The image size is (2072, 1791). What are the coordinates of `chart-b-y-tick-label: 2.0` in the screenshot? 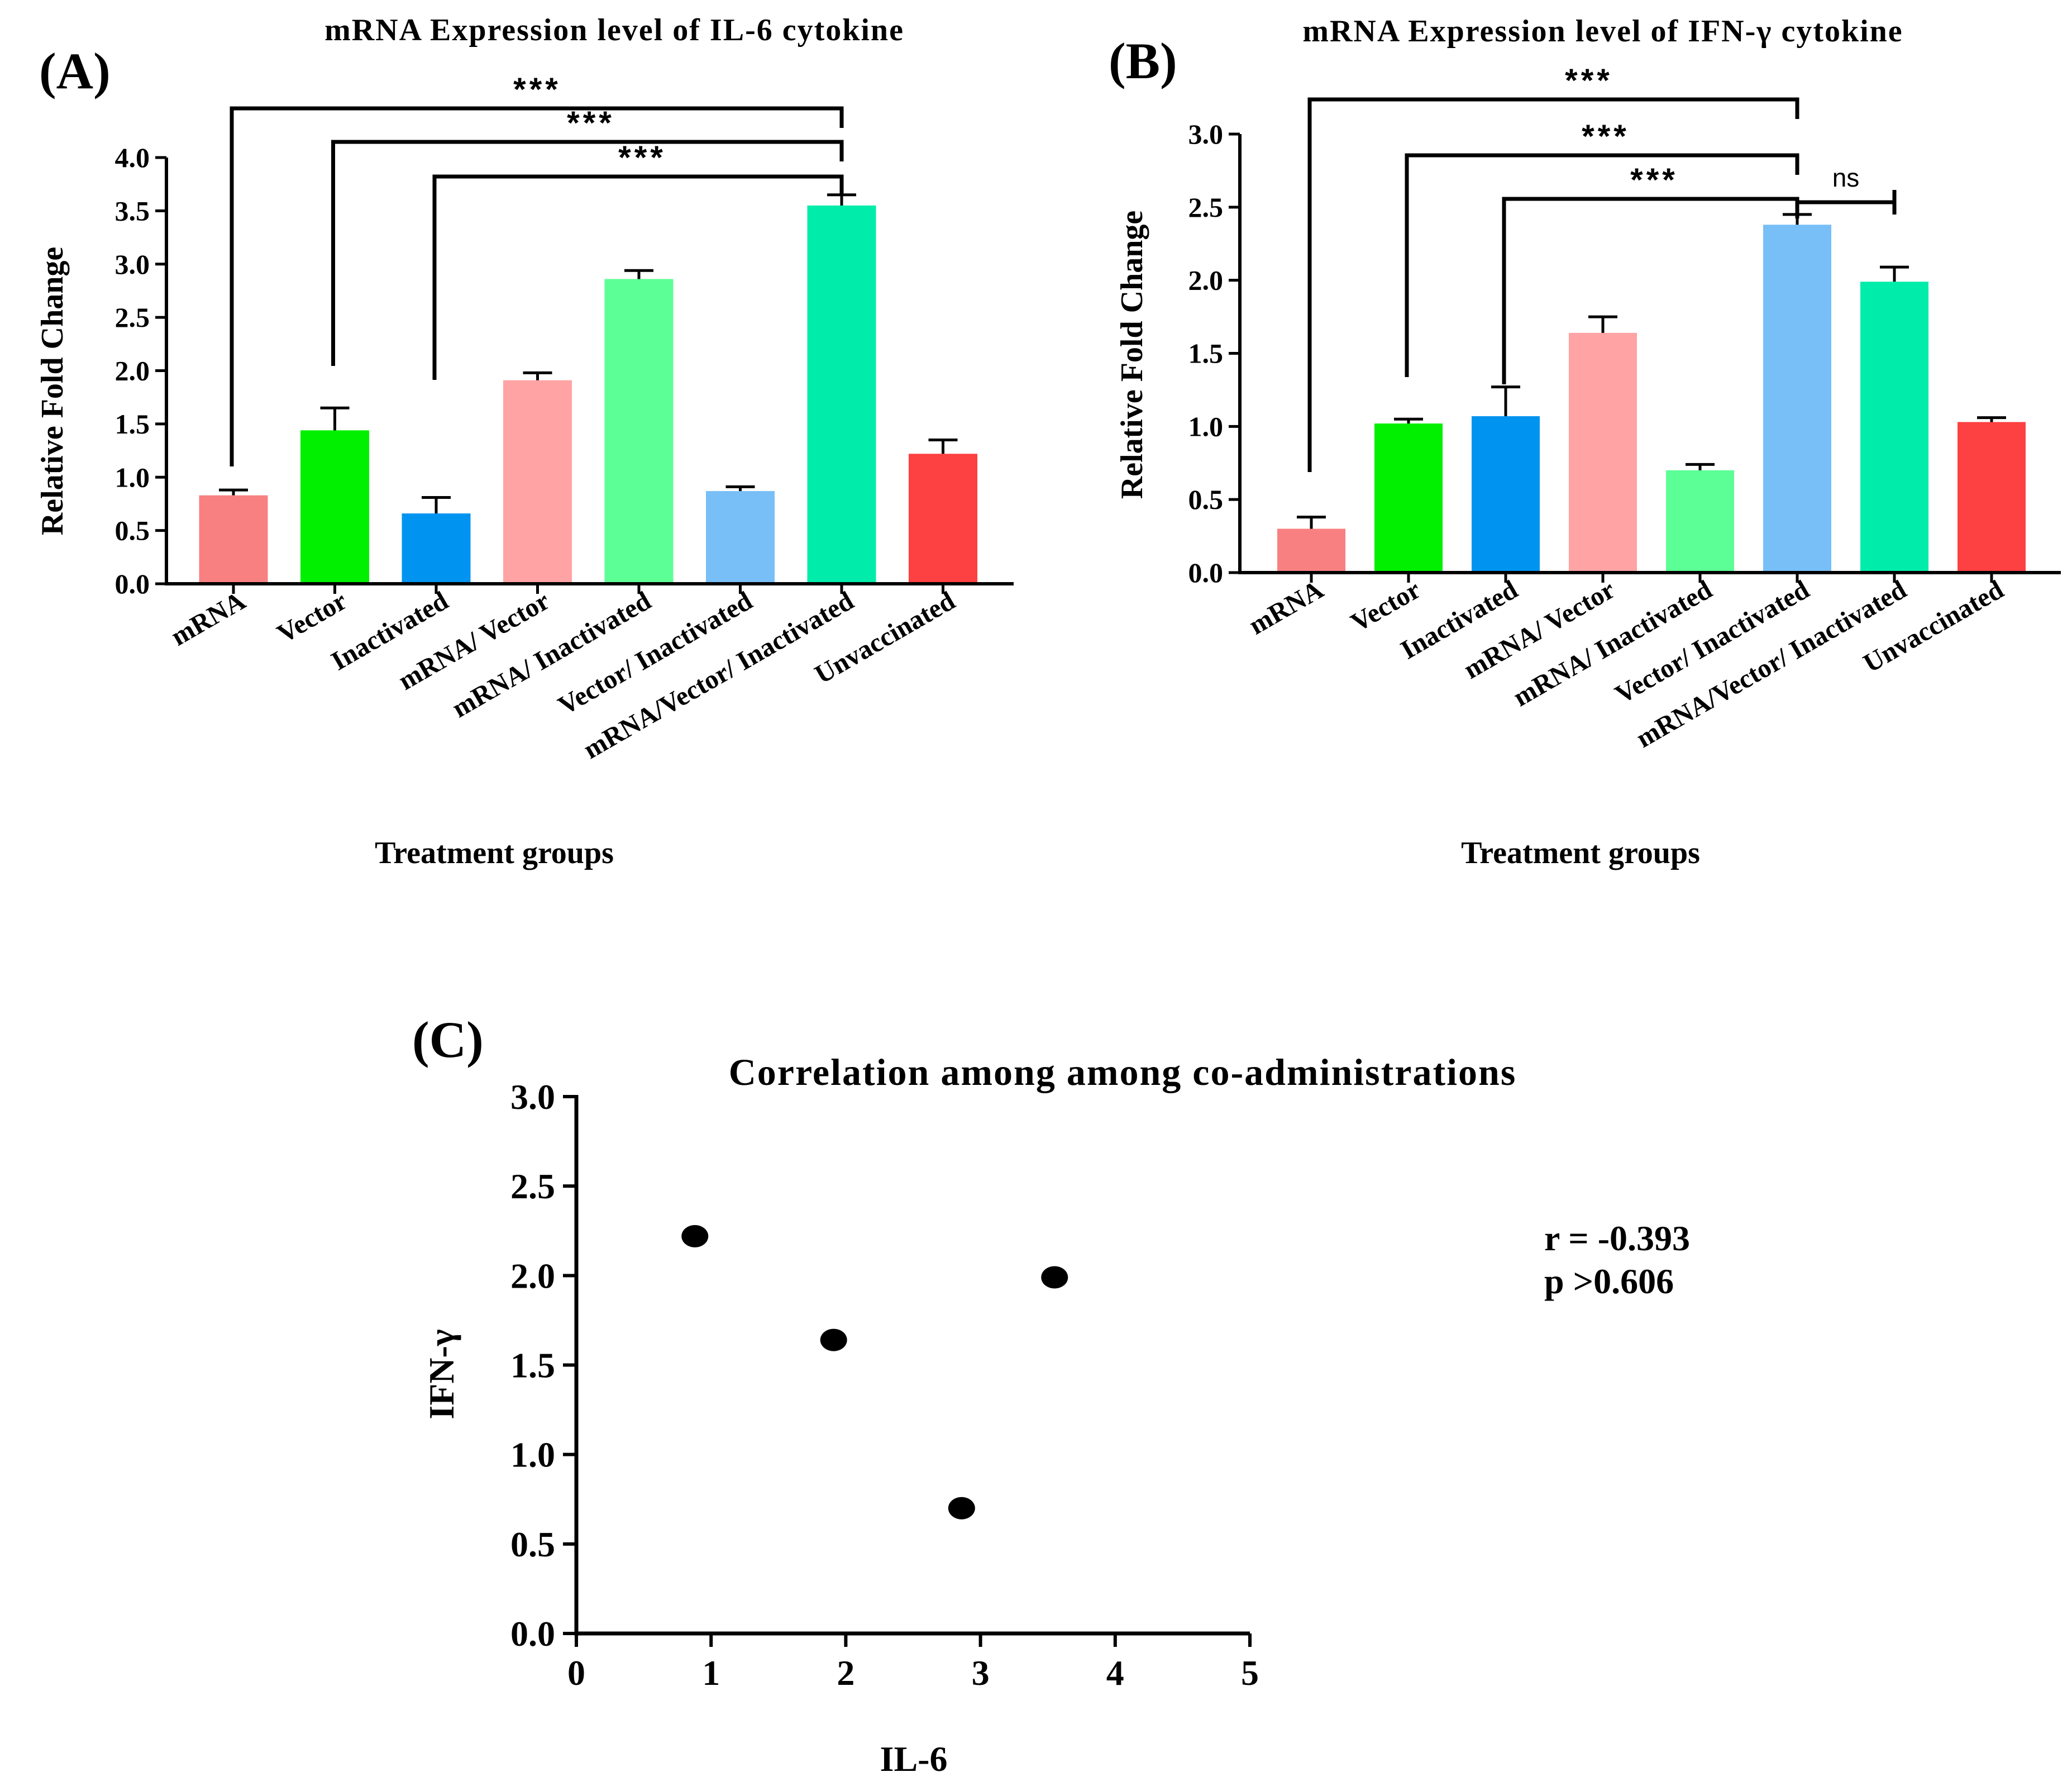 It's located at (1206, 280).